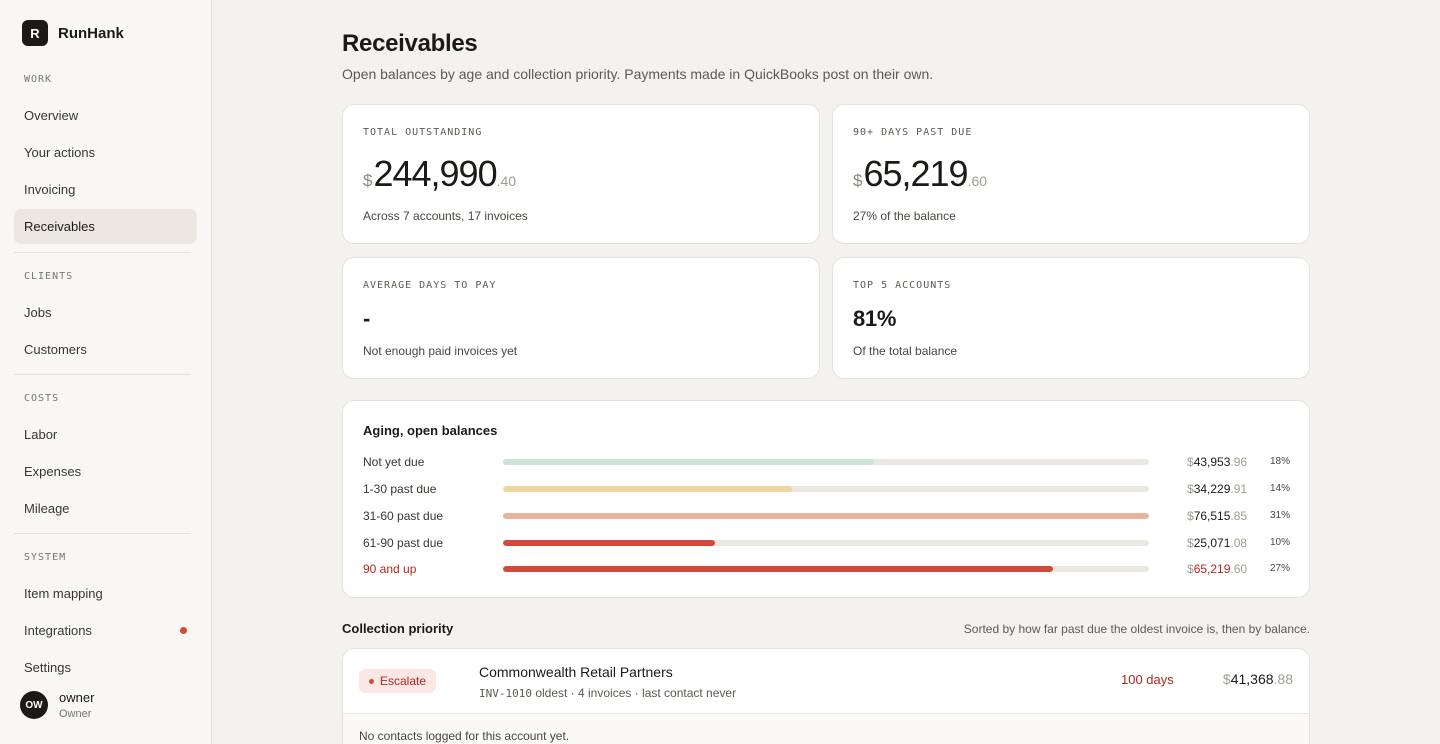  I want to click on stat-value: $ 244,990 .40, so click(439, 174).